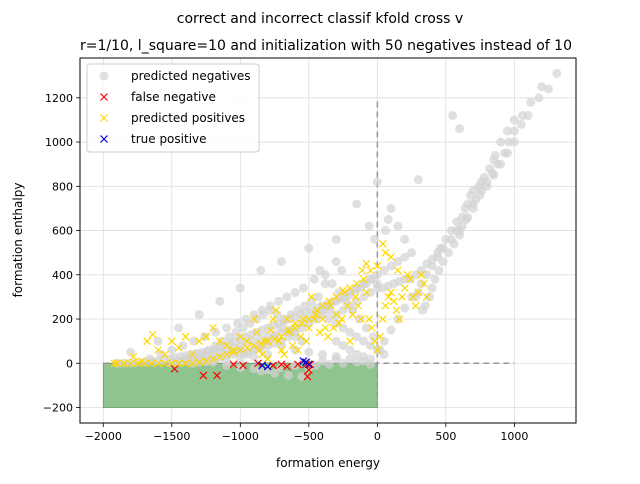  I want to click on y-tick-label: 1000, so click(59, 142).